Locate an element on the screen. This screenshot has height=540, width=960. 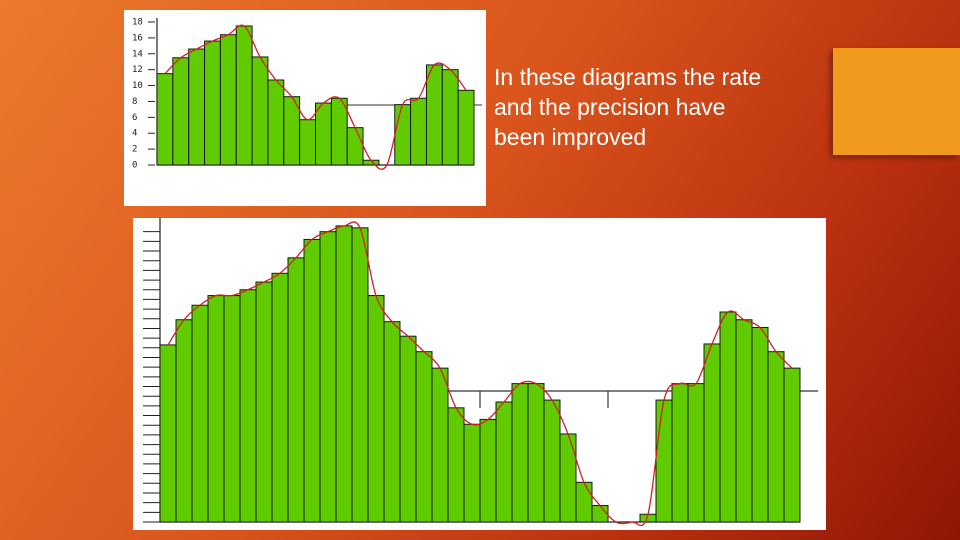
trend-curve is located at coordinates (315, 97).